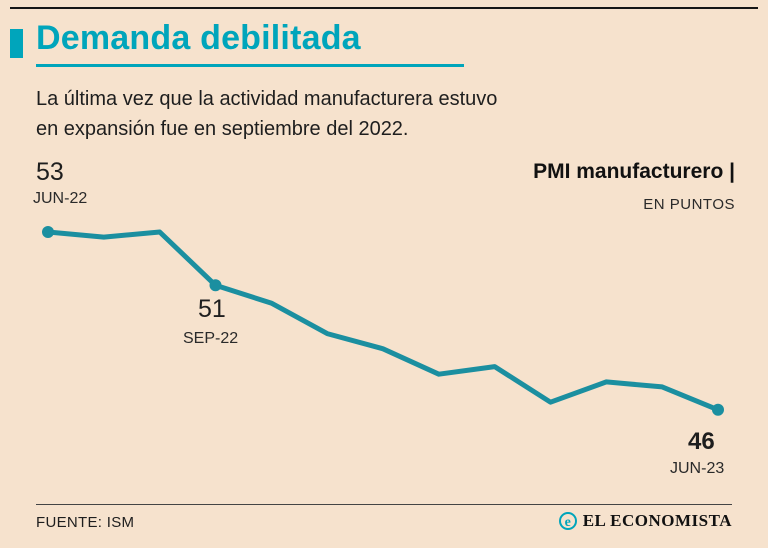 The image size is (768, 548). I want to click on series-units-label: EN PUNTOS, so click(689, 204).